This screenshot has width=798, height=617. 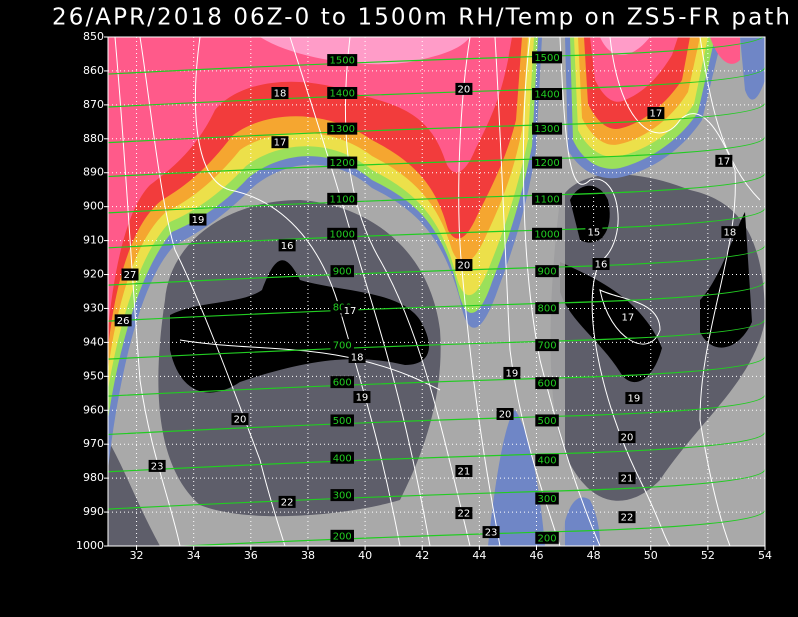 I want to click on temp-label: 16, so click(x=601, y=265).